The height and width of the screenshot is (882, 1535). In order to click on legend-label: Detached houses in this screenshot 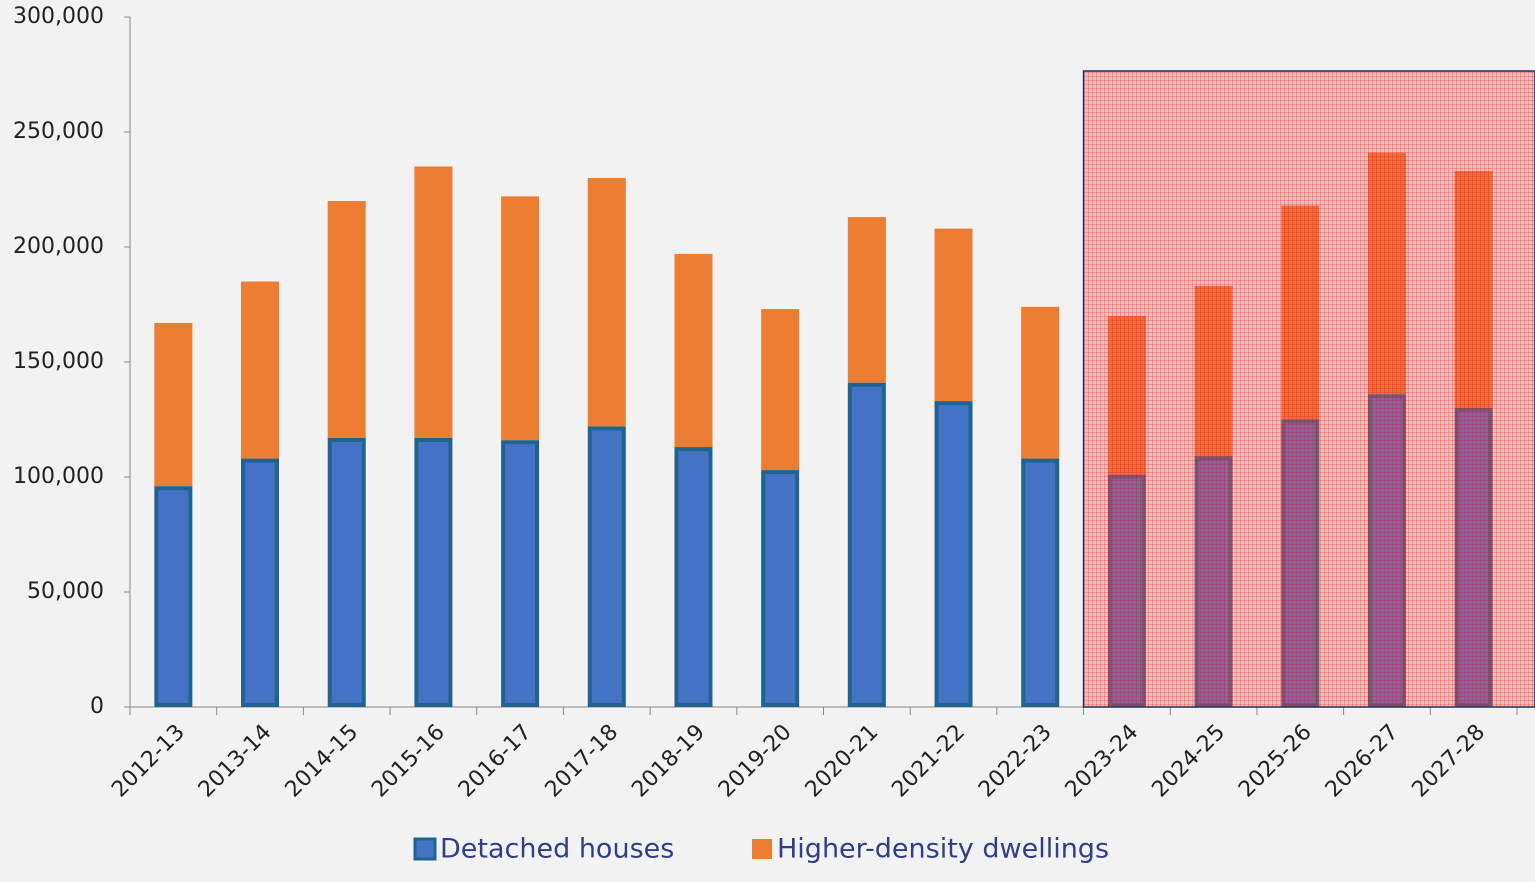, I will do `click(557, 849)`.